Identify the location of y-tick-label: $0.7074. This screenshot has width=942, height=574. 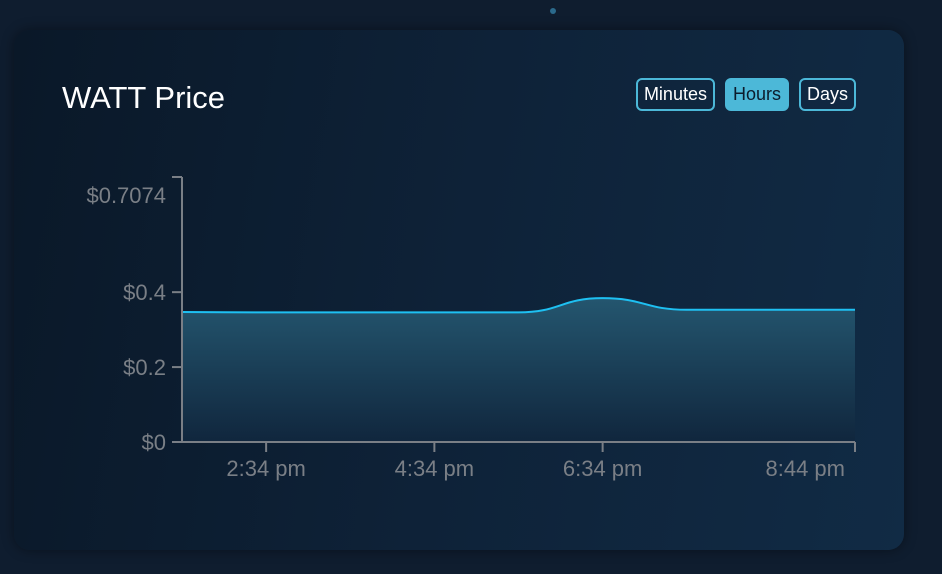
(126, 195).